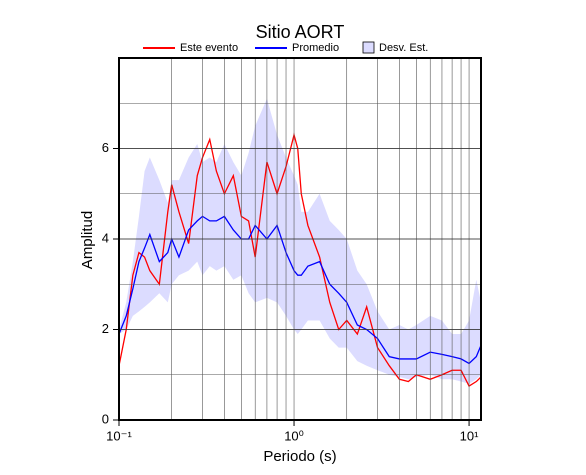 The height and width of the screenshot is (475, 586). Describe the element at coordinates (119, 435) in the screenshot. I see `x-tick-label: 10⁻¹` at that location.